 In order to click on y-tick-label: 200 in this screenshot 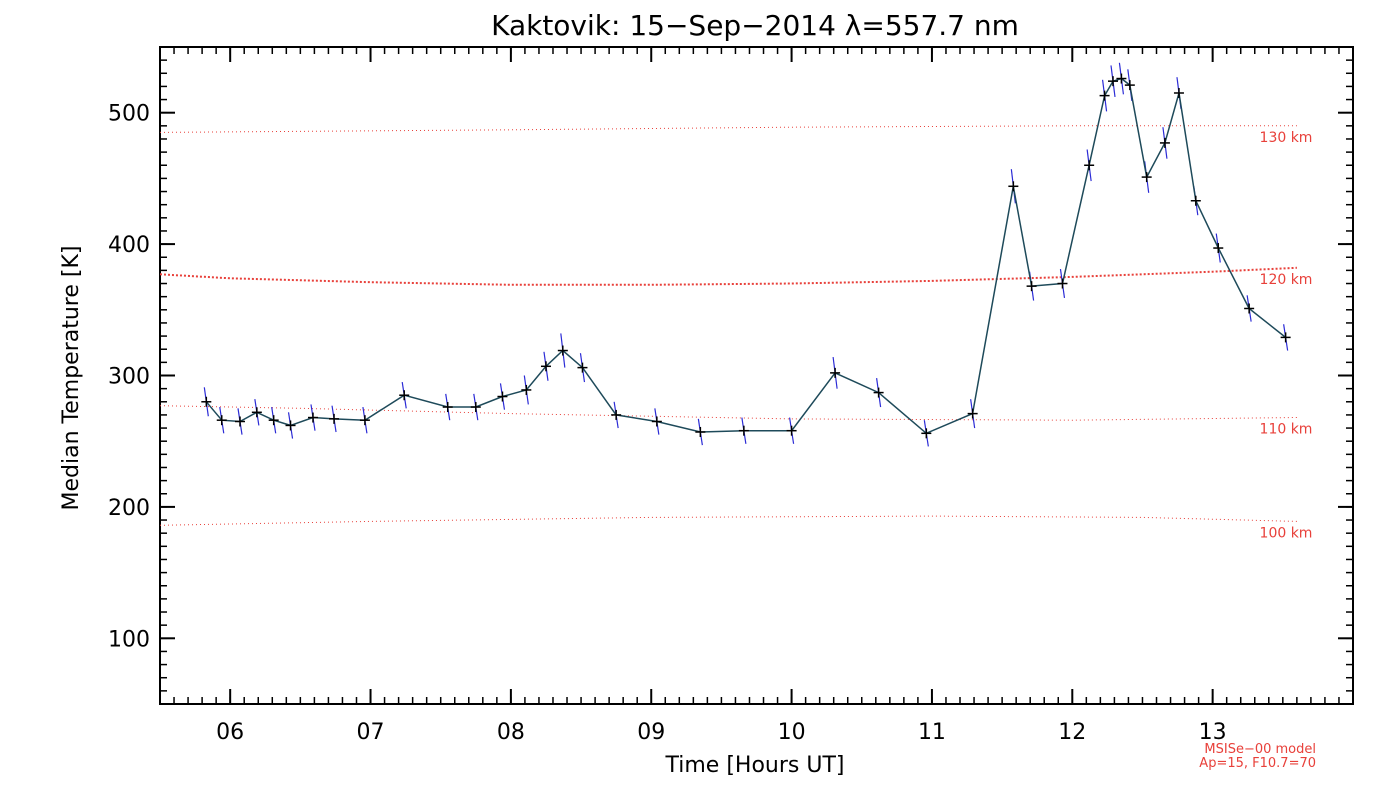, I will do `click(129, 508)`.